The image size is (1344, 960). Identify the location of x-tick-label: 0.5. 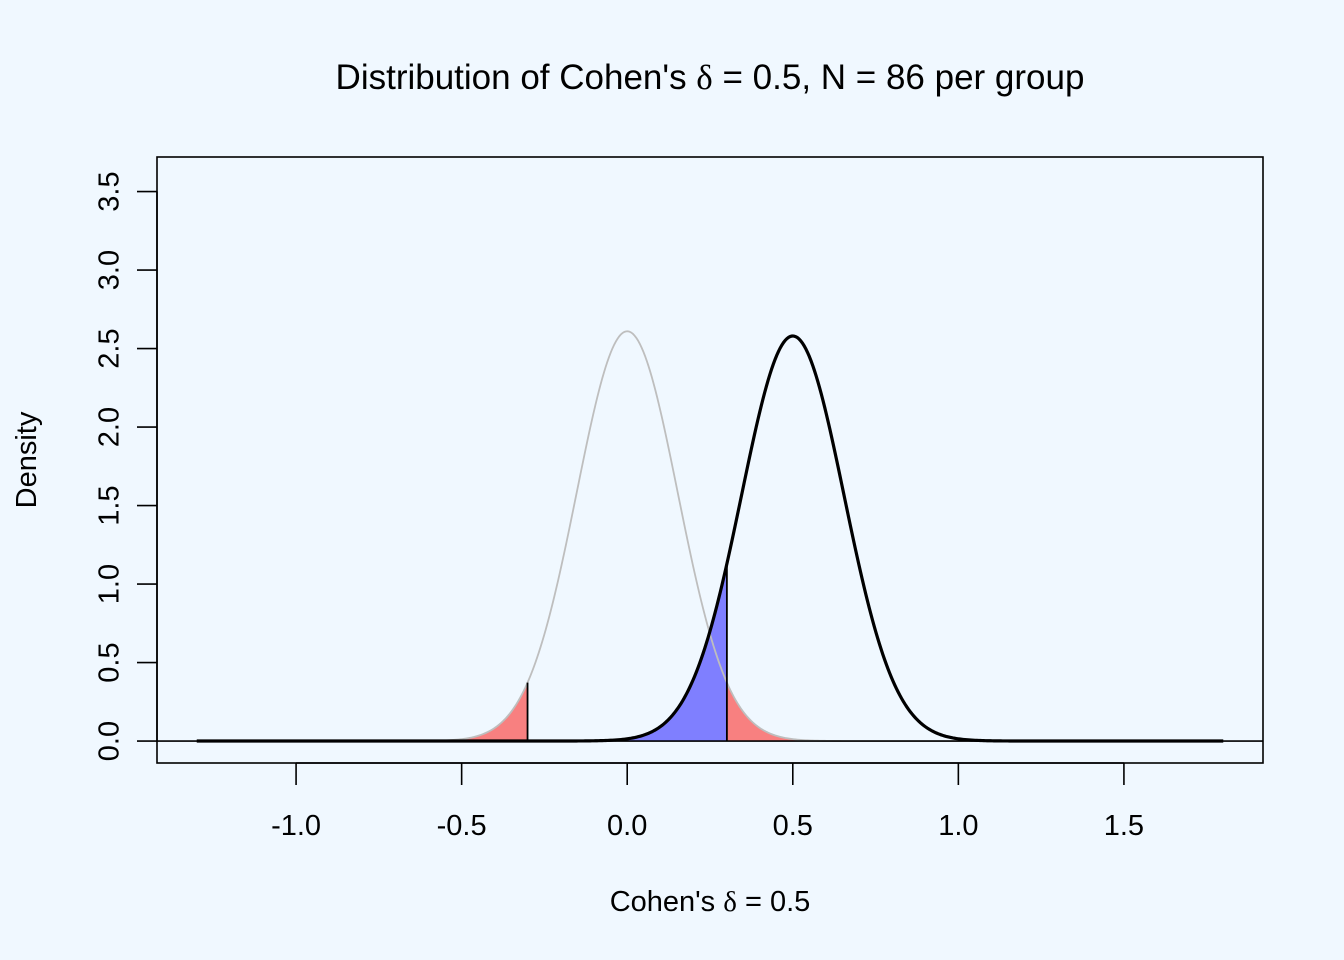
(793, 826).